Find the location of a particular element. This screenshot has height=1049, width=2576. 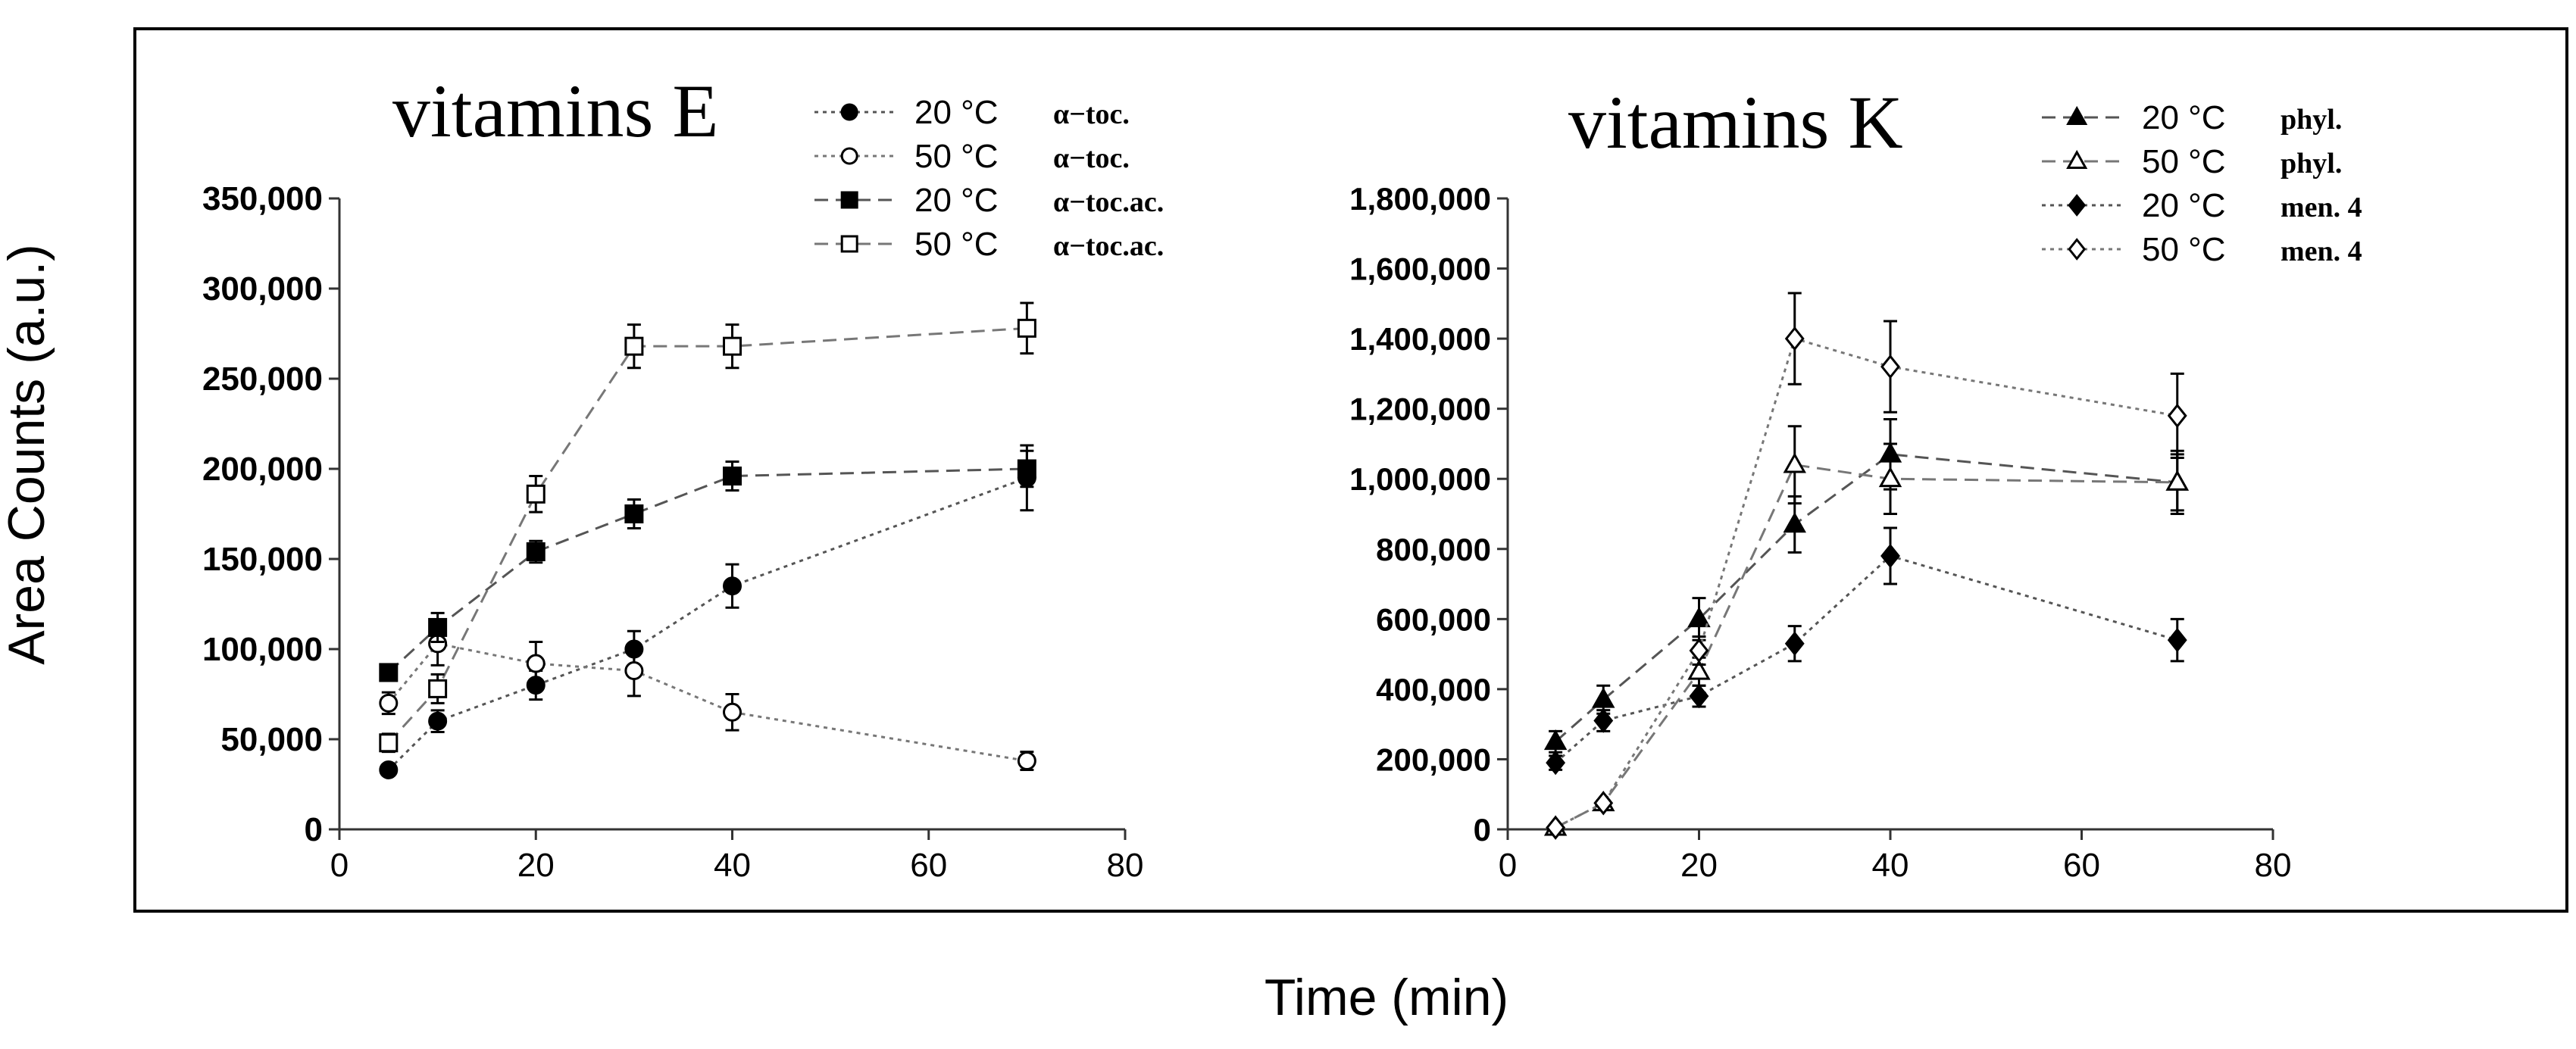

y-tick-label-vitamins-k: 0 is located at coordinates (1482, 830).